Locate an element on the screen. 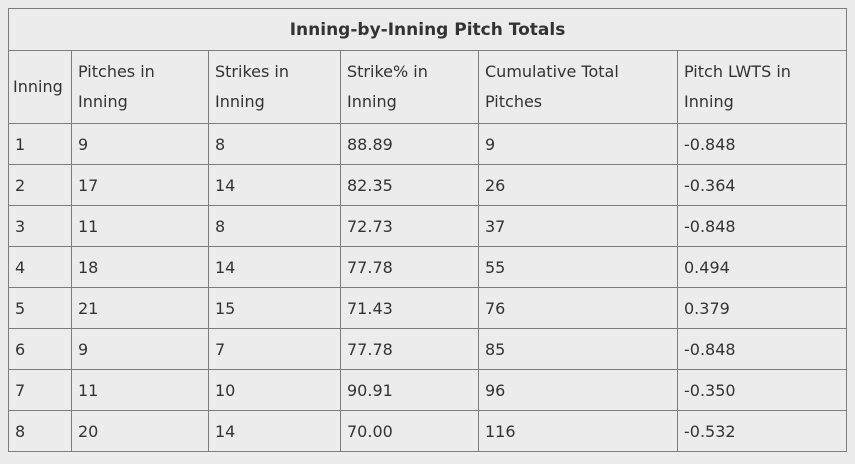 The width and height of the screenshot is (855, 464). header-lwts: Pitch LWTS in Inning is located at coordinates (762, 87).